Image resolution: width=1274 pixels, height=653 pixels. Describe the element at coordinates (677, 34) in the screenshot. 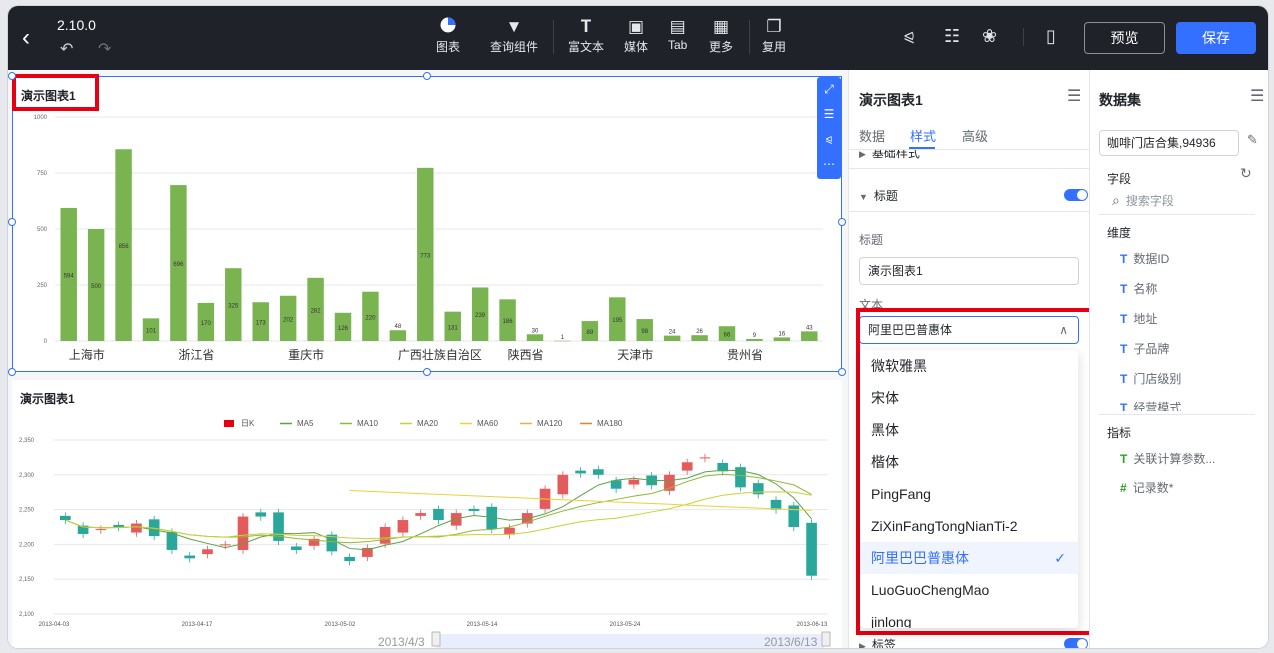

I see `tab-tool-button: ▤ Tab` at that location.